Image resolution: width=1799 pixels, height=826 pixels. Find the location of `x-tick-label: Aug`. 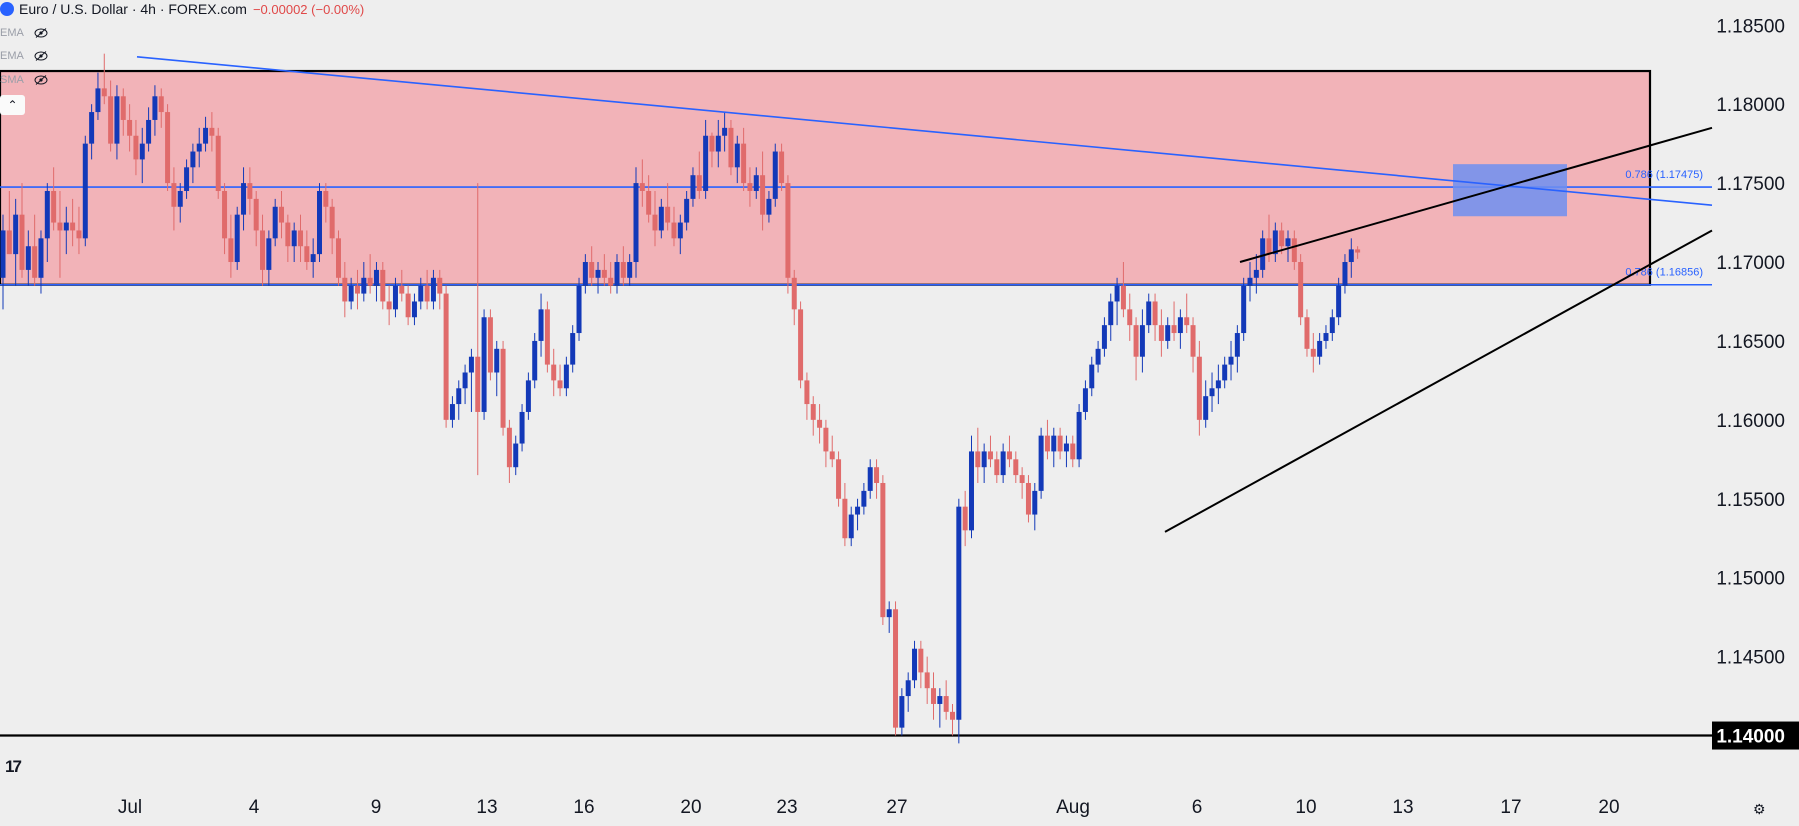

x-tick-label: Aug is located at coordinates (1073, 807).